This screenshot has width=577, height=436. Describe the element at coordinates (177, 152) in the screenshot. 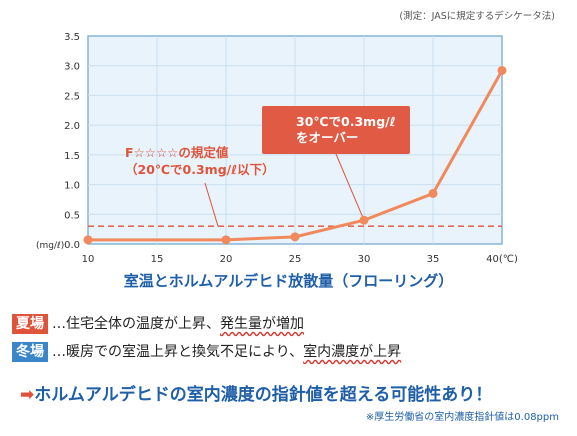

I see `reference-label-line1: F☆☆☆☆の規定値` at that location.